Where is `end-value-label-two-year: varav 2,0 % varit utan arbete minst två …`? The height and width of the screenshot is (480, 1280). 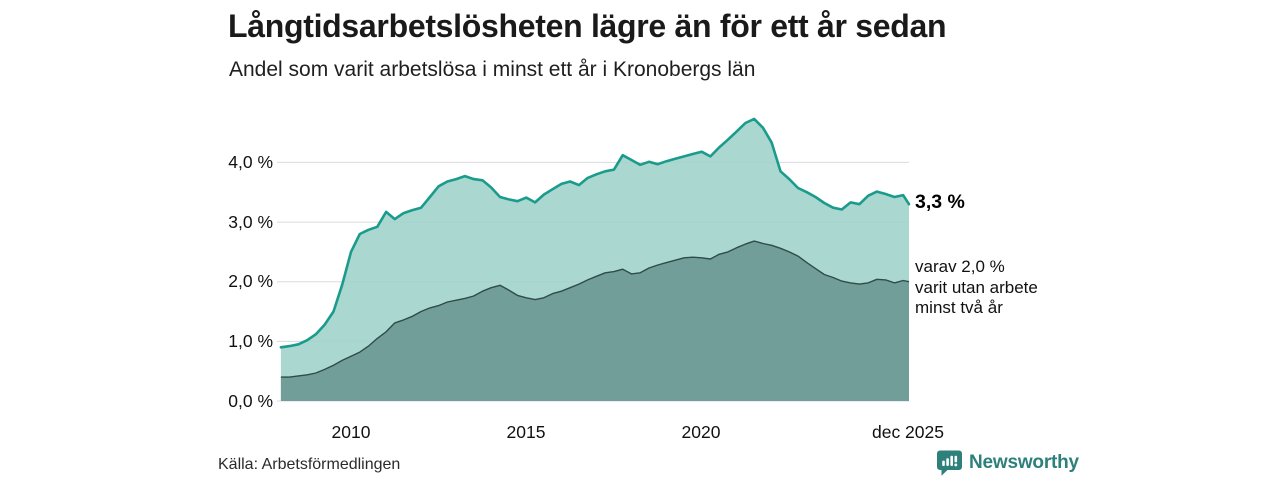 end-value-label-two-year: varav 2,0 % varit utan arbete minst två … is located at coordinates (976, 288).